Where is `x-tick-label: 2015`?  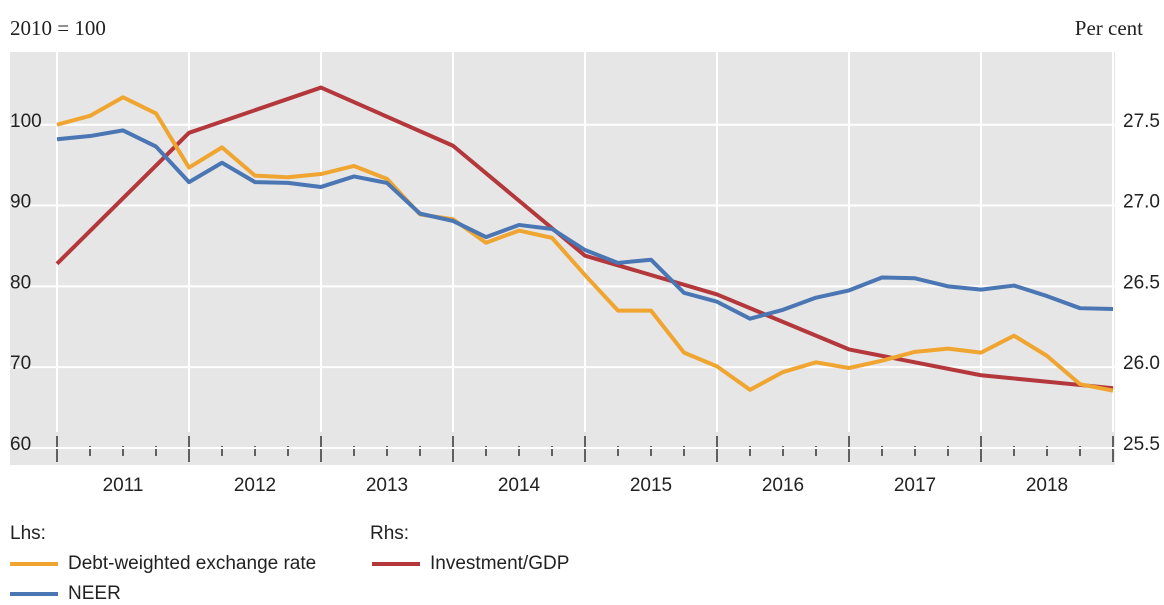 x-tick-label: 2015 is located at coordinates (651, 485).